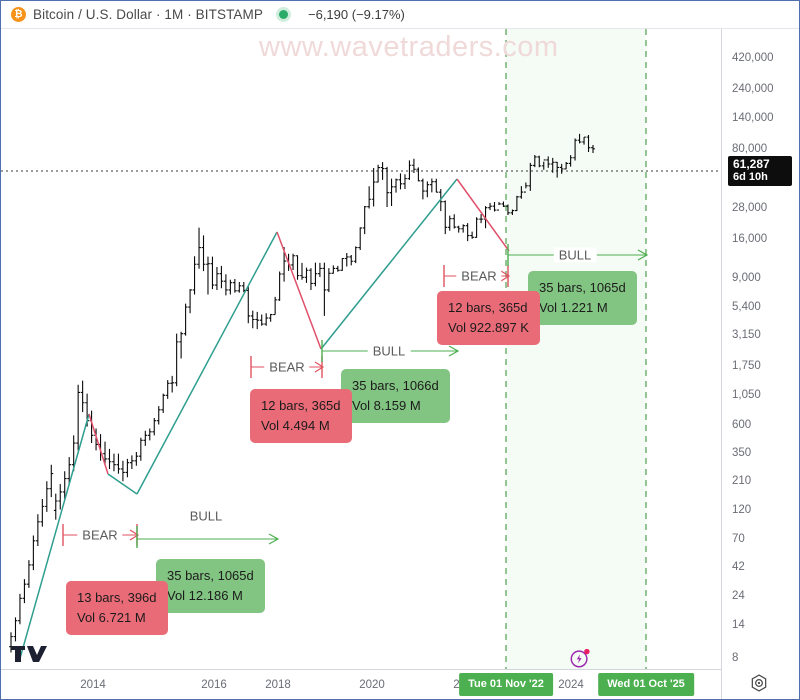  I want to click on date-badge-0: Tue 01 Nov '22, so click(506, 684).